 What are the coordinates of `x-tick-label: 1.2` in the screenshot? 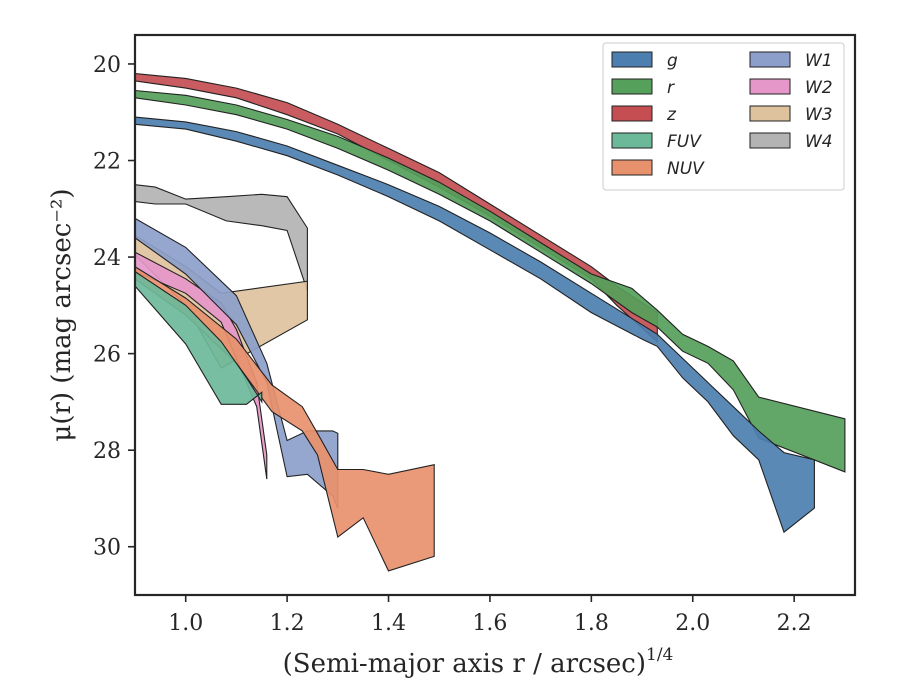 It's located at (287, 623).